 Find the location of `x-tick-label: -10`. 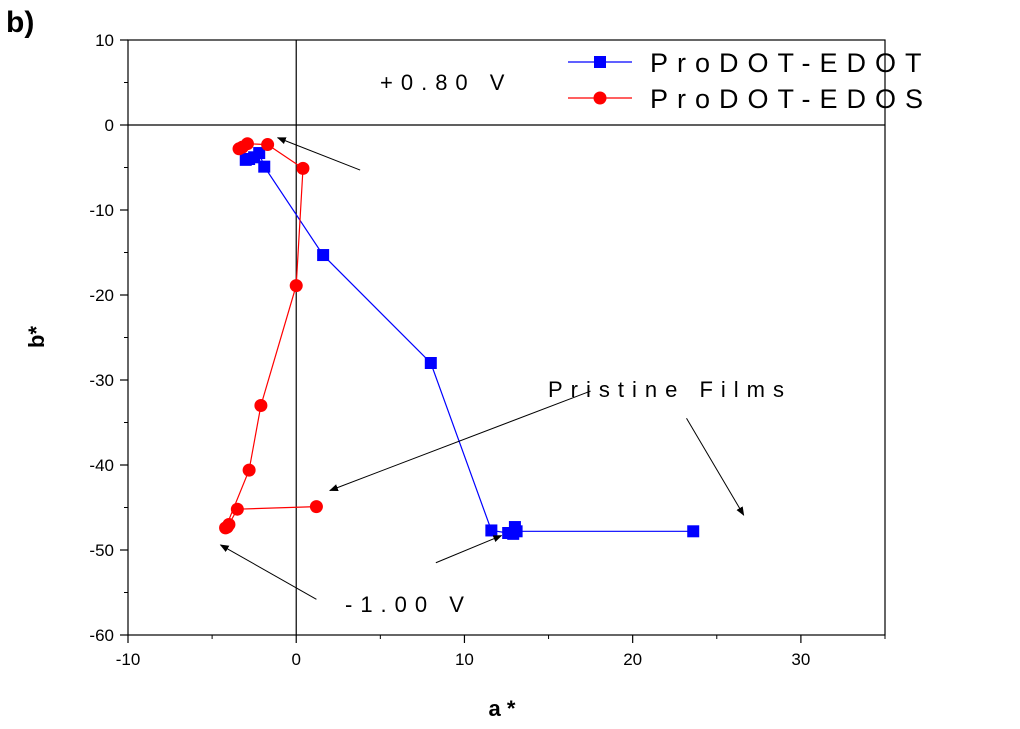

x-tick-label: -10 is located at coordinates (128, 659).